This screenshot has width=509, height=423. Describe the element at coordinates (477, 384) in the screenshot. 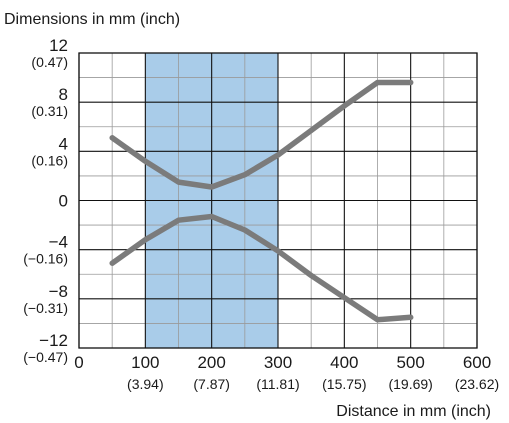

I see `x-tick-sublabel: (23.62)` at that location.